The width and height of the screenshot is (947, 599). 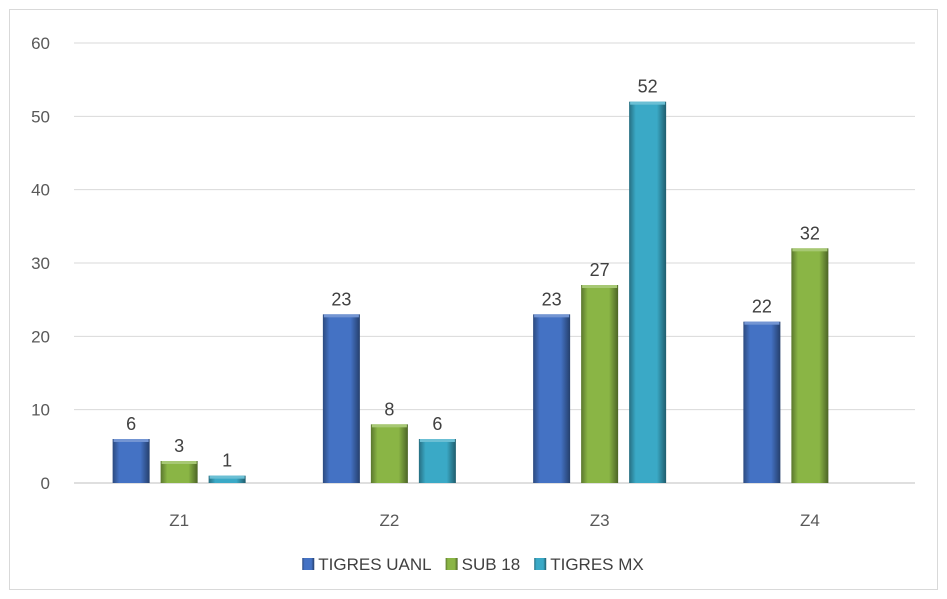 I want to click on data-label: 8, so click(x=389, y=409).